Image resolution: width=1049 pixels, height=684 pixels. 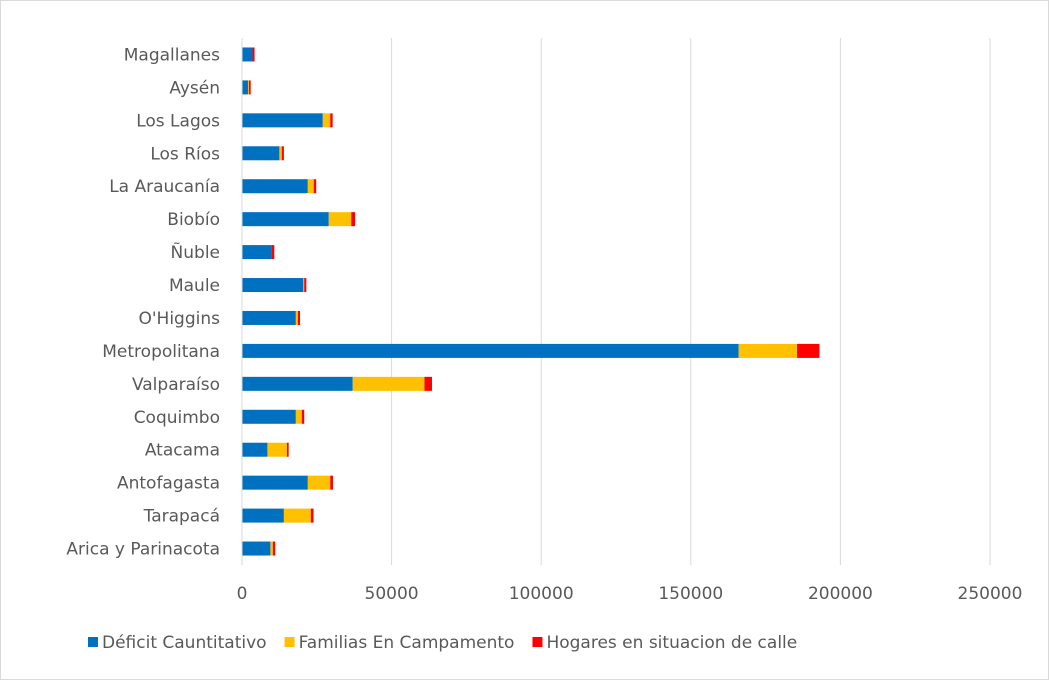 What do you see at coordinates (195, 252) in the screenshot?
I see `y-tick-label: Ñuble` at bounding box center [195, 252].